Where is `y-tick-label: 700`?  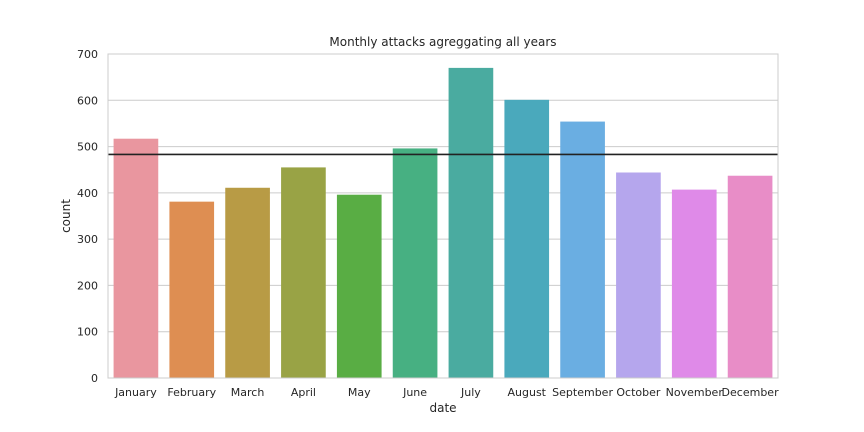 y-tick-label: 700 is located at coordinates (87, 54).